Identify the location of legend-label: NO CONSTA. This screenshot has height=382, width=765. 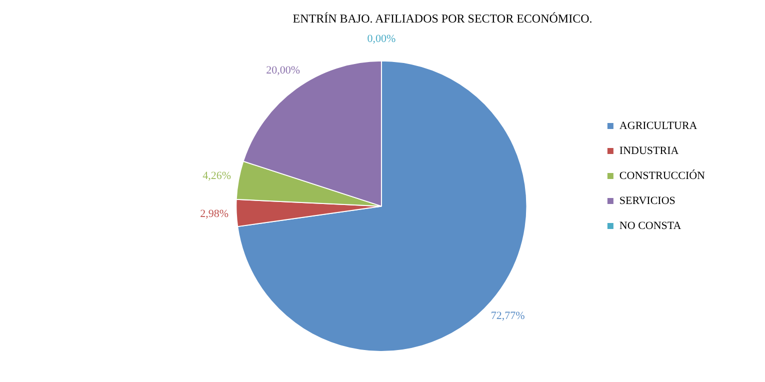
(650, 226).